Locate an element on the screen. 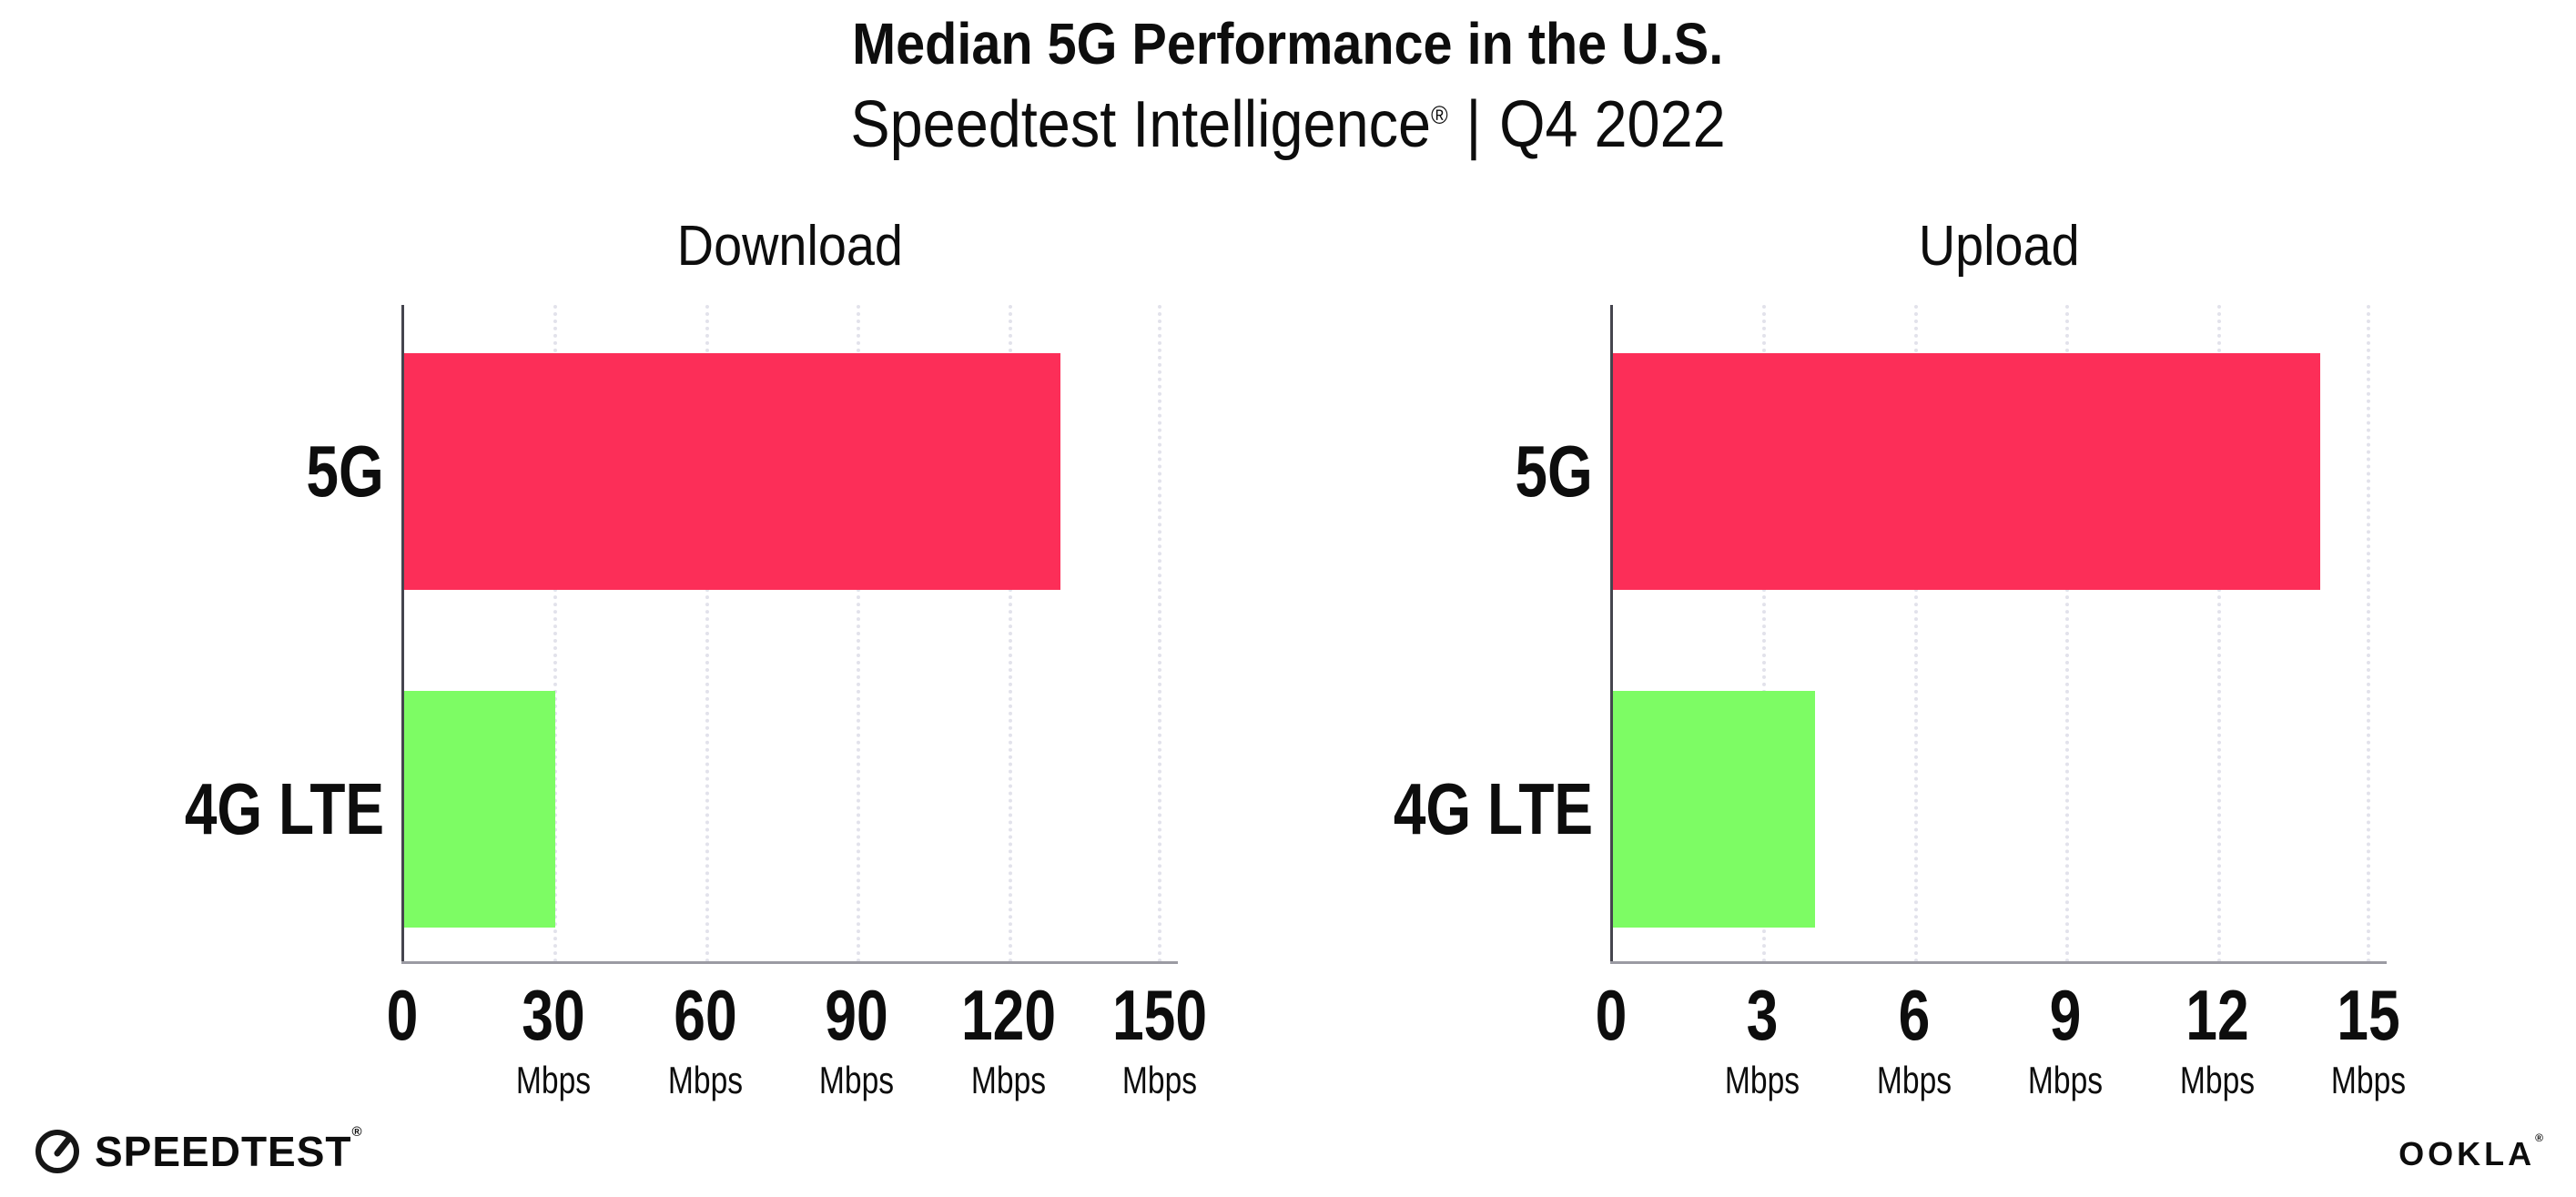 The image size is (2576, 1197). subtitle-product: Speedtest Intelligence is located at coordinates (1141, 124).